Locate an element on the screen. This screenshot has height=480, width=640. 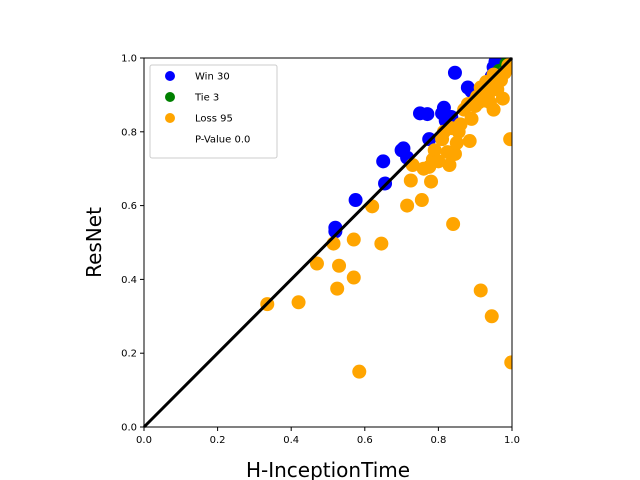
y-tick-label: 0.2 is located at coordinates (129, 354).